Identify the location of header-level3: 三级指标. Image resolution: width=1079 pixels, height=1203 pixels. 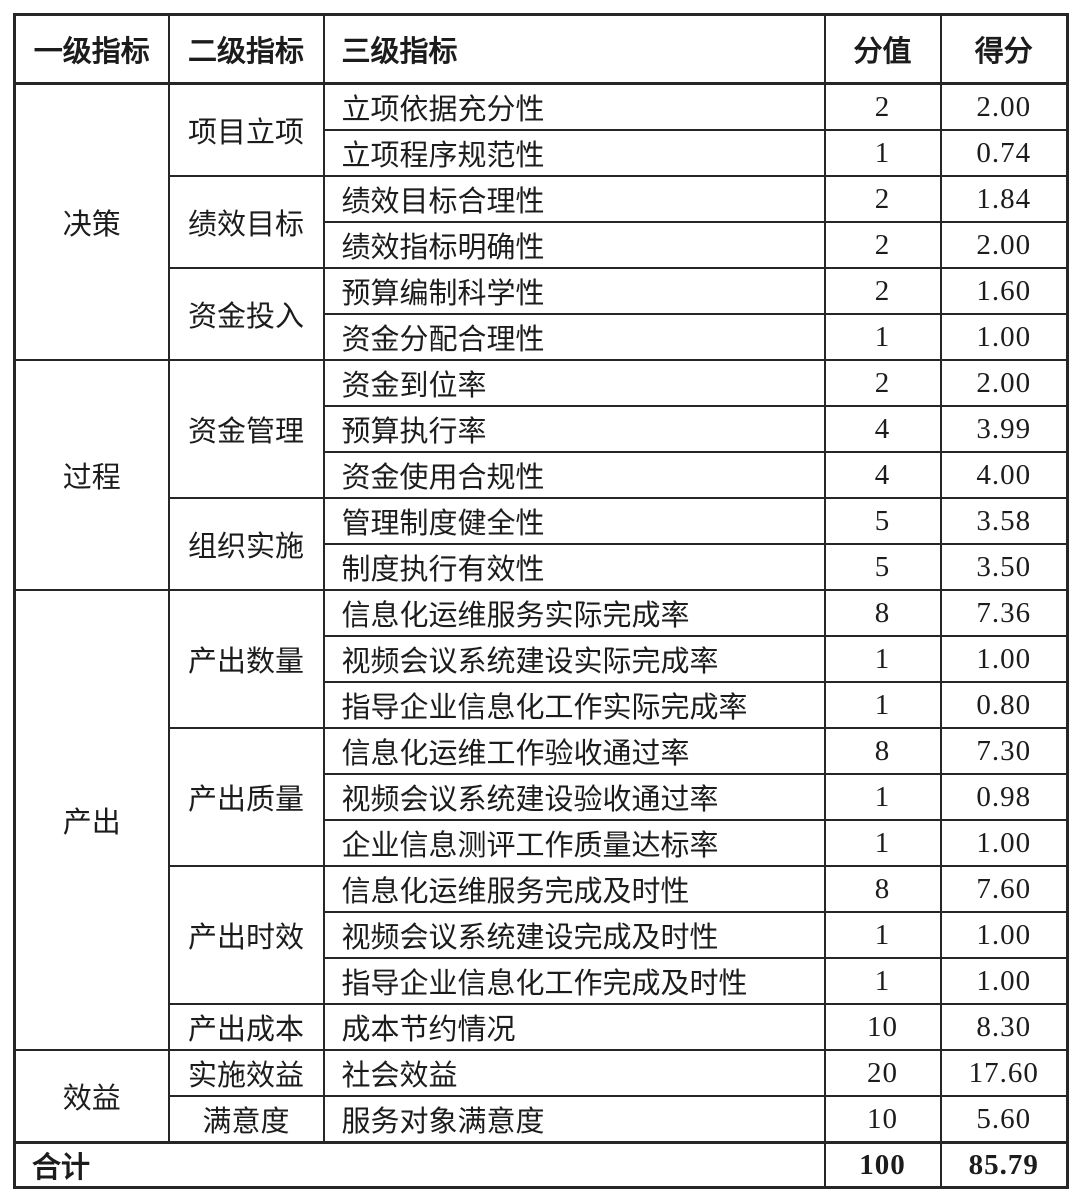
(574, 49).